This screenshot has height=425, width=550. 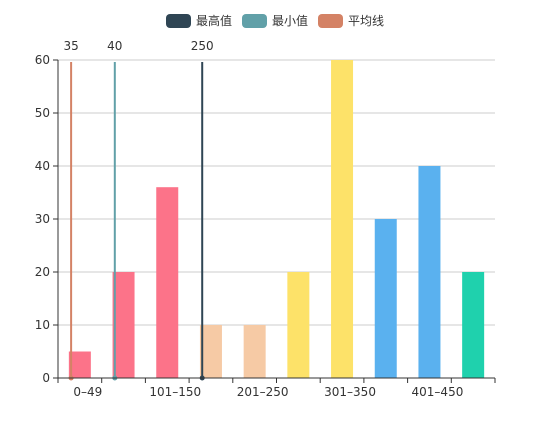 I want to click on y-tick-label: 60, so click(x=42, y=60).